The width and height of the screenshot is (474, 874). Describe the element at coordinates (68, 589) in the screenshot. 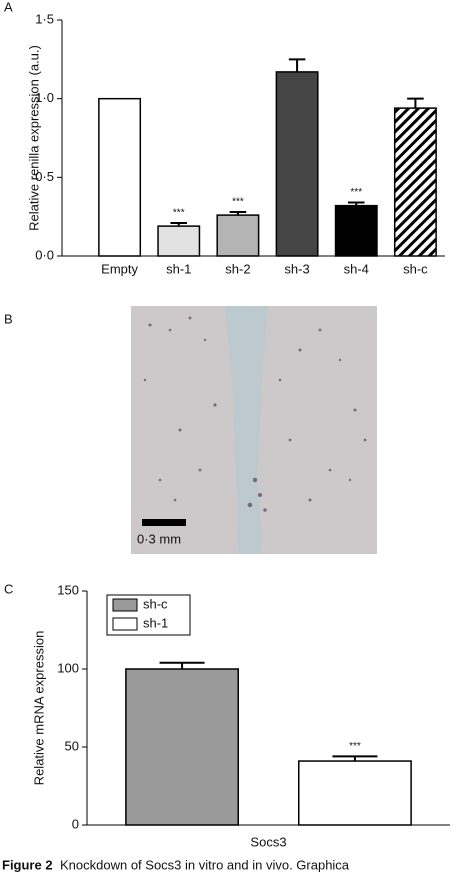

I see `y-tick-label: 150` at that location.